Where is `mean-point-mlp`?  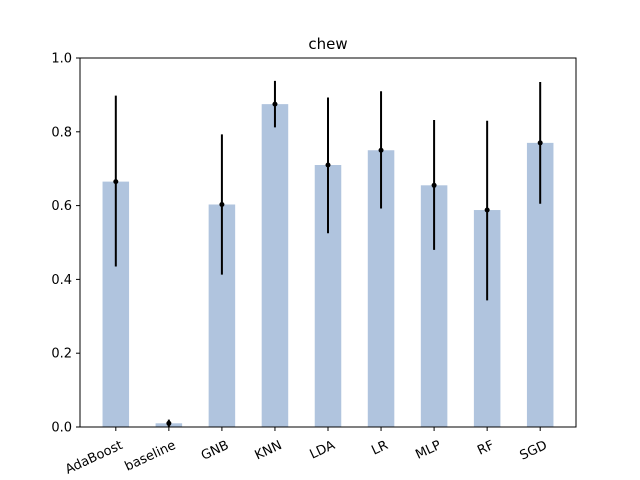
mean-point-mlp is located at coordinates (434, 185).